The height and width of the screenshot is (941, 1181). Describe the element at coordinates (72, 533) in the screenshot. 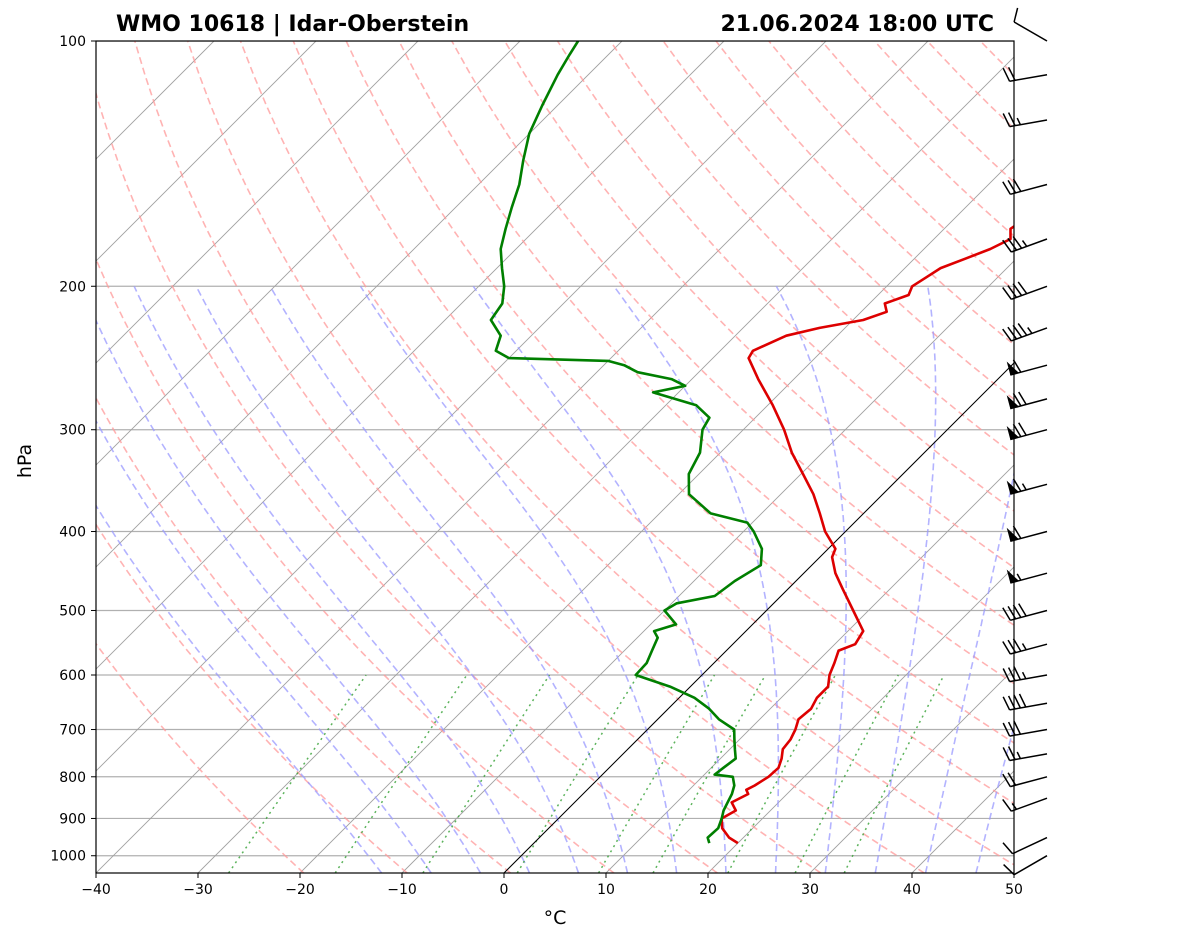

I see `y-tick-label-400: 400` at that location.